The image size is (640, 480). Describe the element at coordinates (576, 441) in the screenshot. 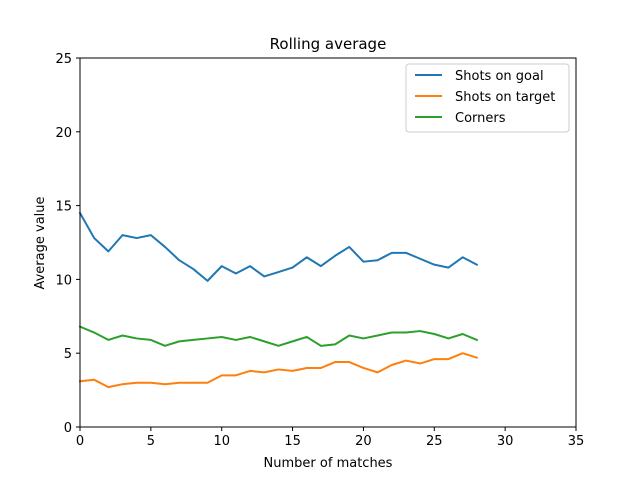

I see `x-tick-label: 35` at that location.